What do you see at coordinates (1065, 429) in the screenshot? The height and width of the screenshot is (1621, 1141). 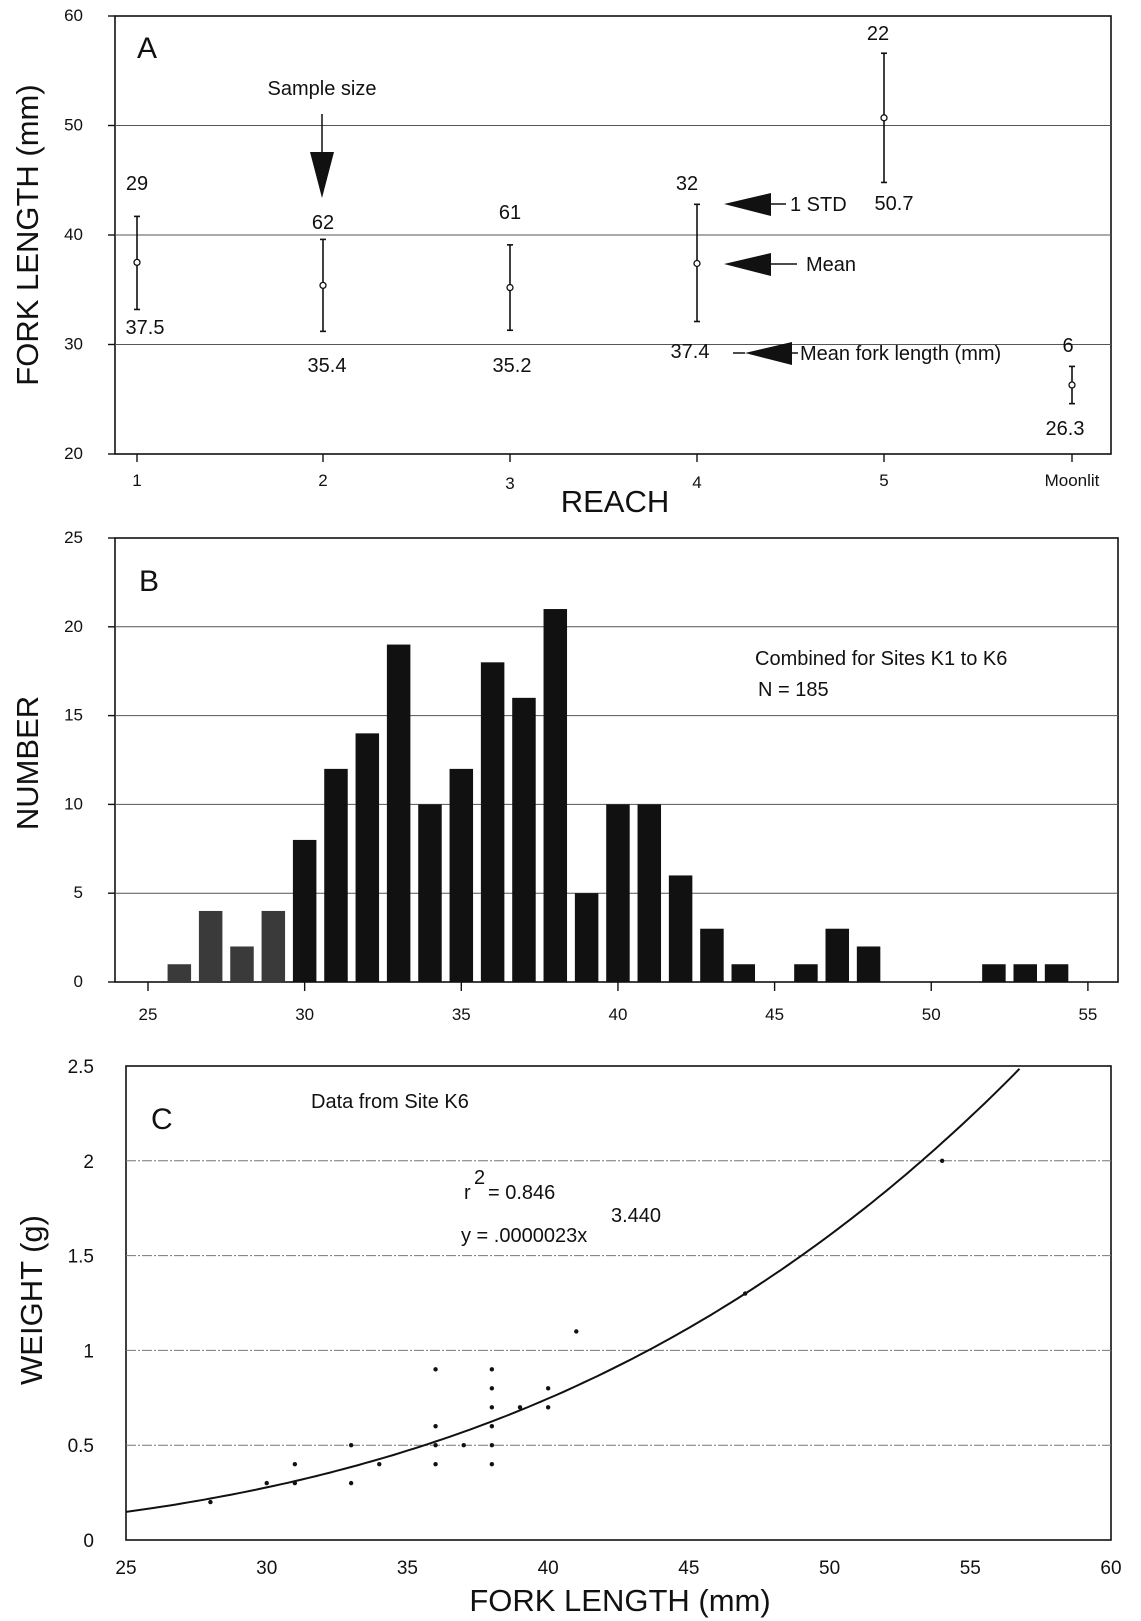 I see `mean-value-label: 26.3` at bounding box center [1065, 429].